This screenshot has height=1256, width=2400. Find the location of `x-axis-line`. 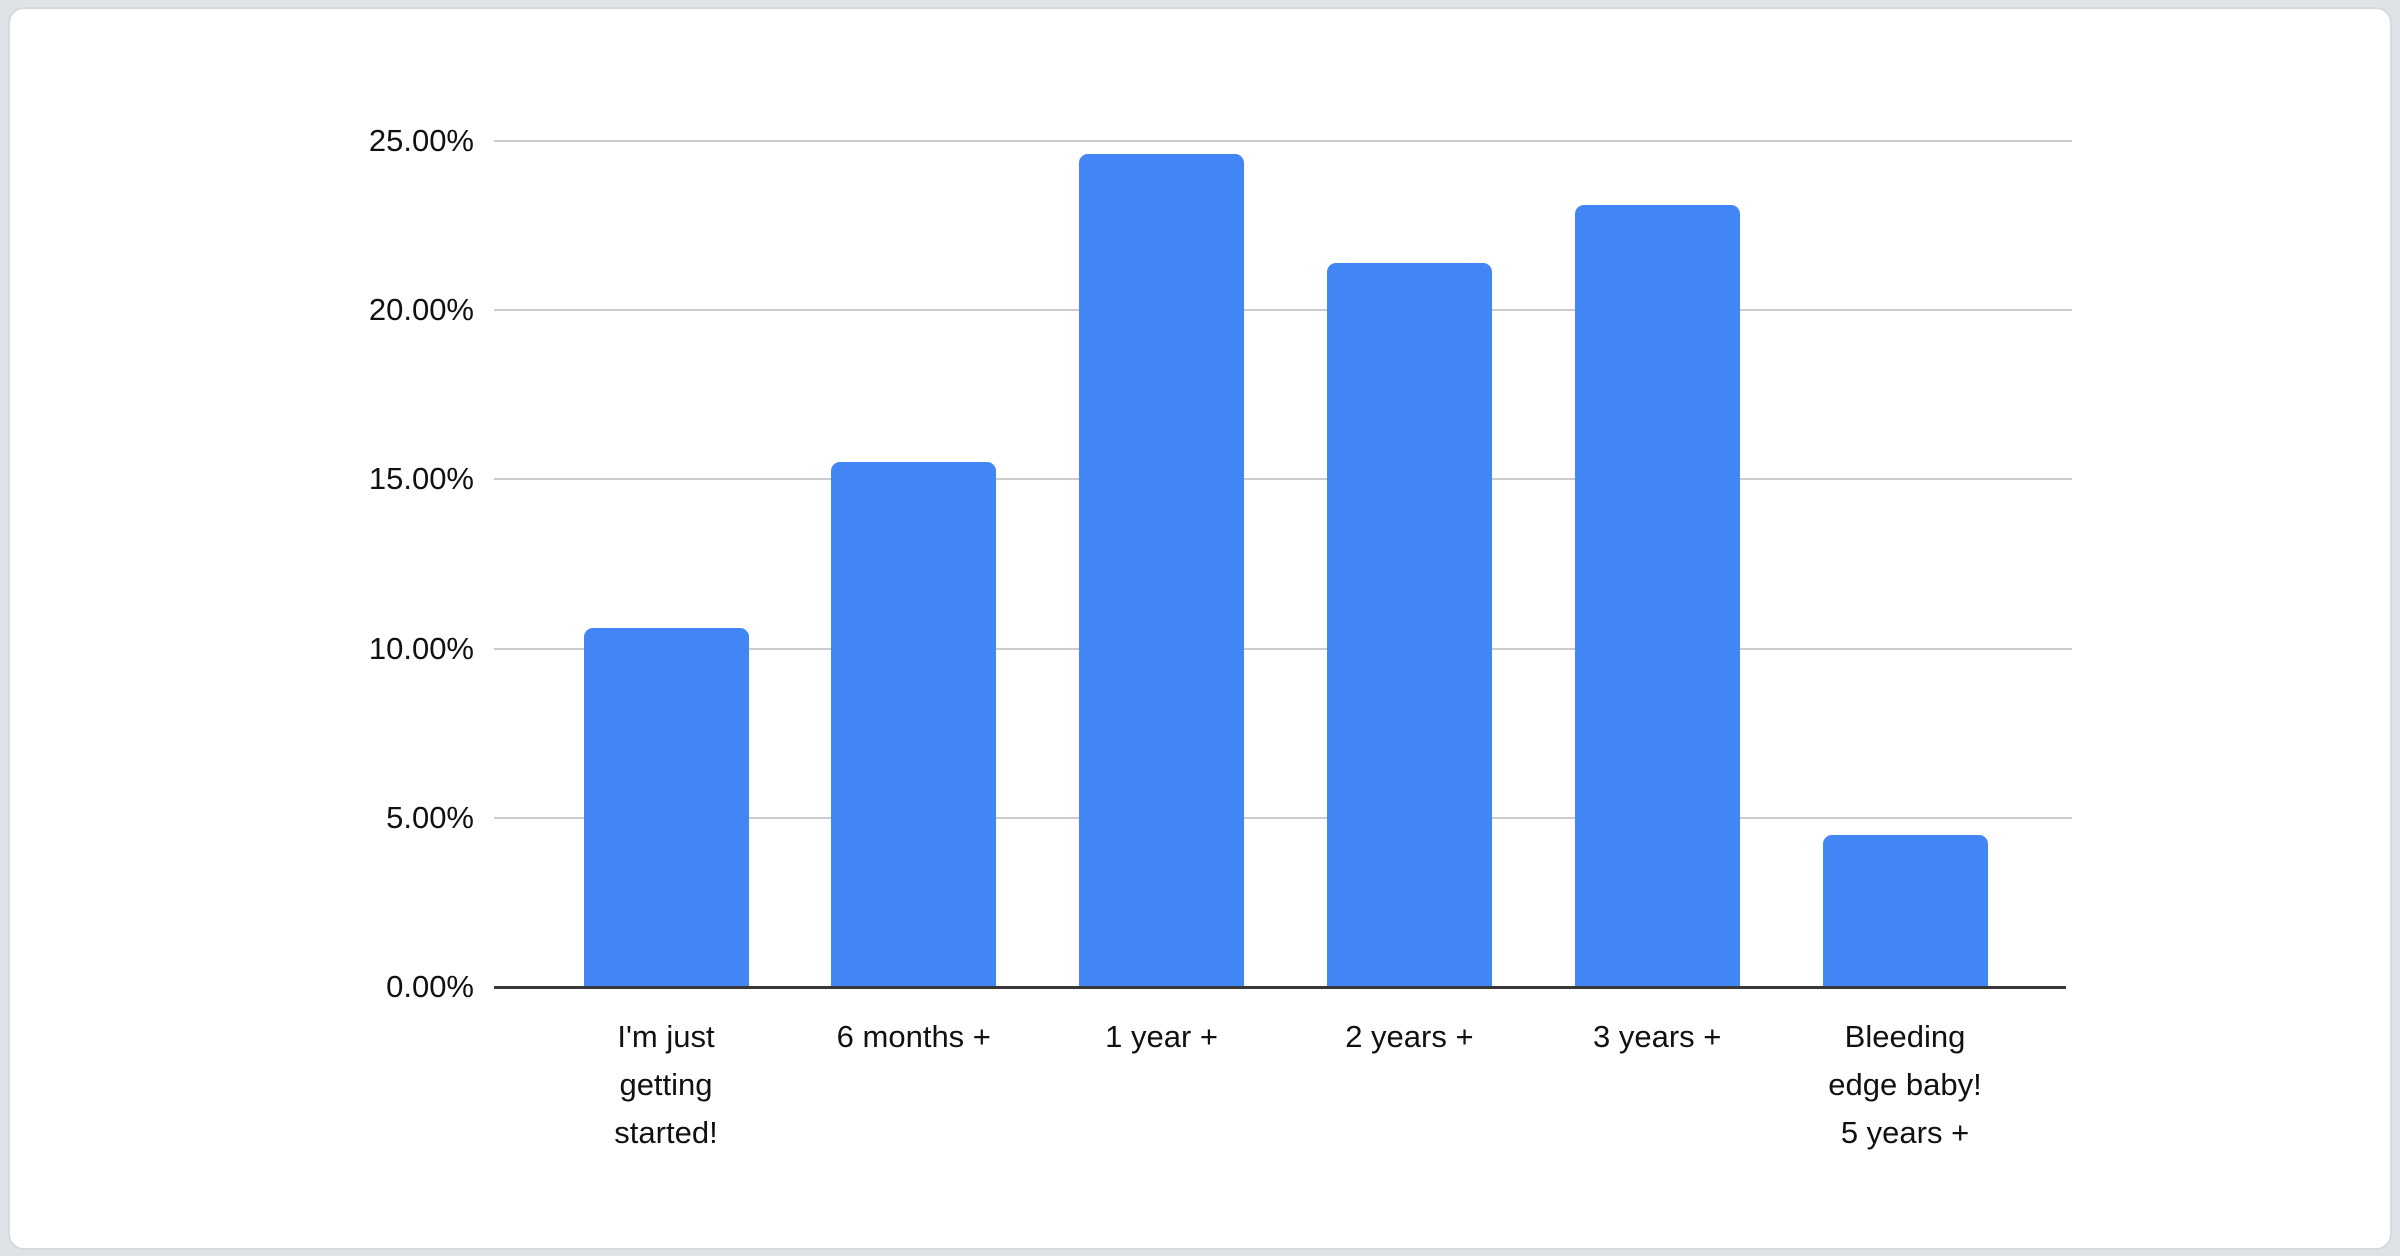

x-axis-line is located at coordinates (1280, 987).